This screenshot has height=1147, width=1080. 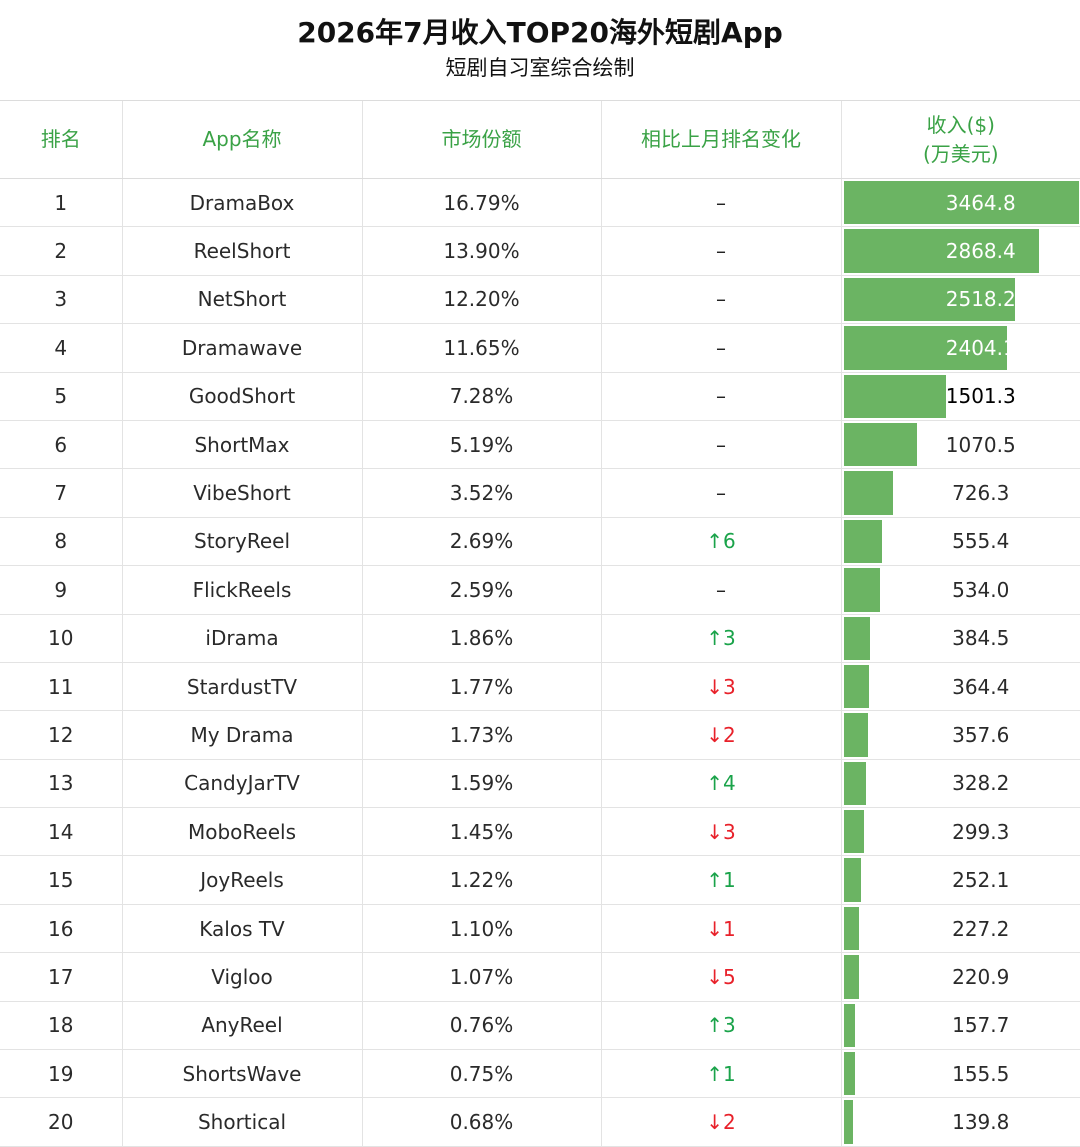 I want to click on rank-cell: 6, so click(x=61, y=444).